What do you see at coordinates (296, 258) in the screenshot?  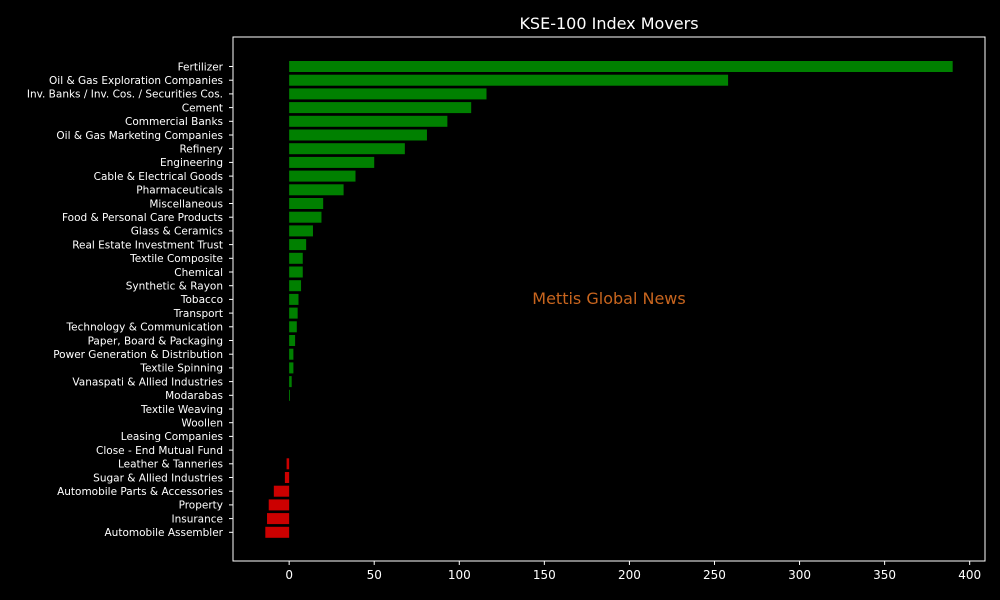 I see `bar-textile-composite` at bounding box center [296, 258].